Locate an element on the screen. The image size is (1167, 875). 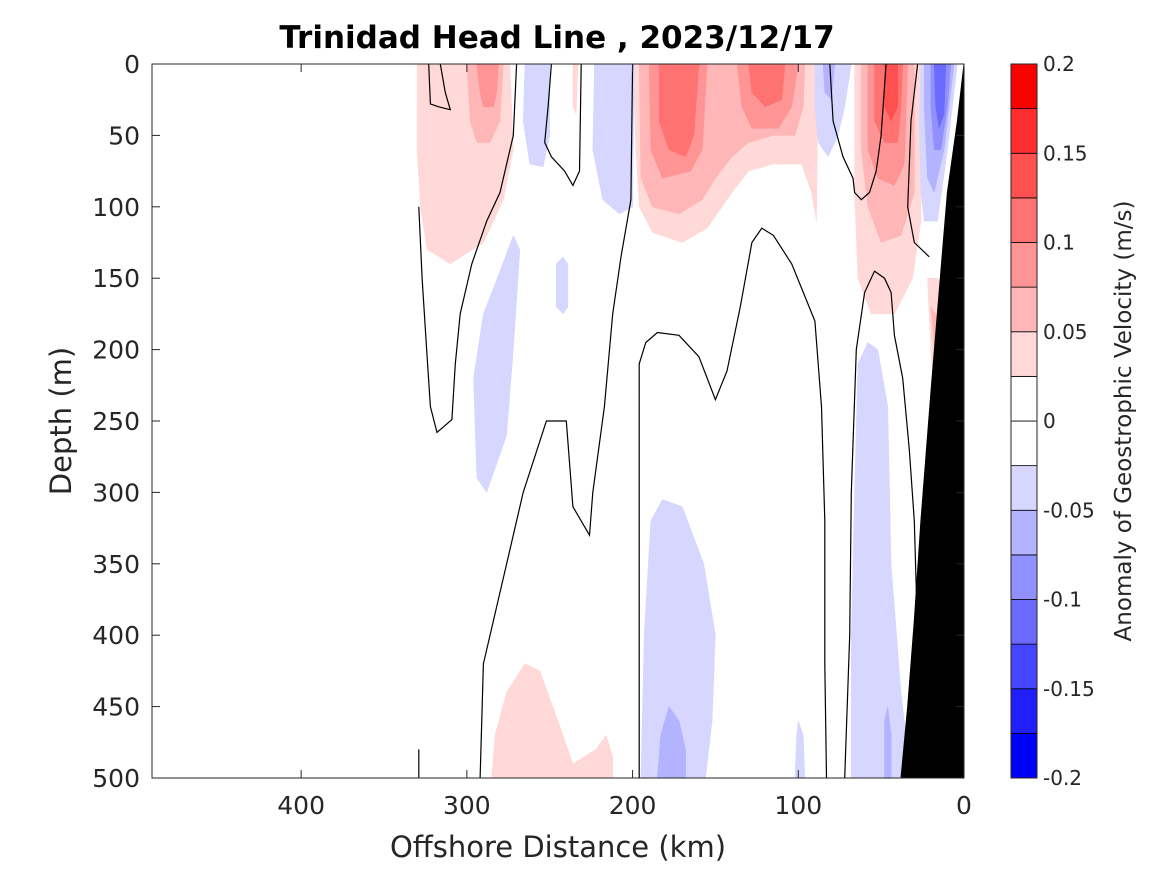
y-tick-label-0: 0 is located at coordinates (132, 64).